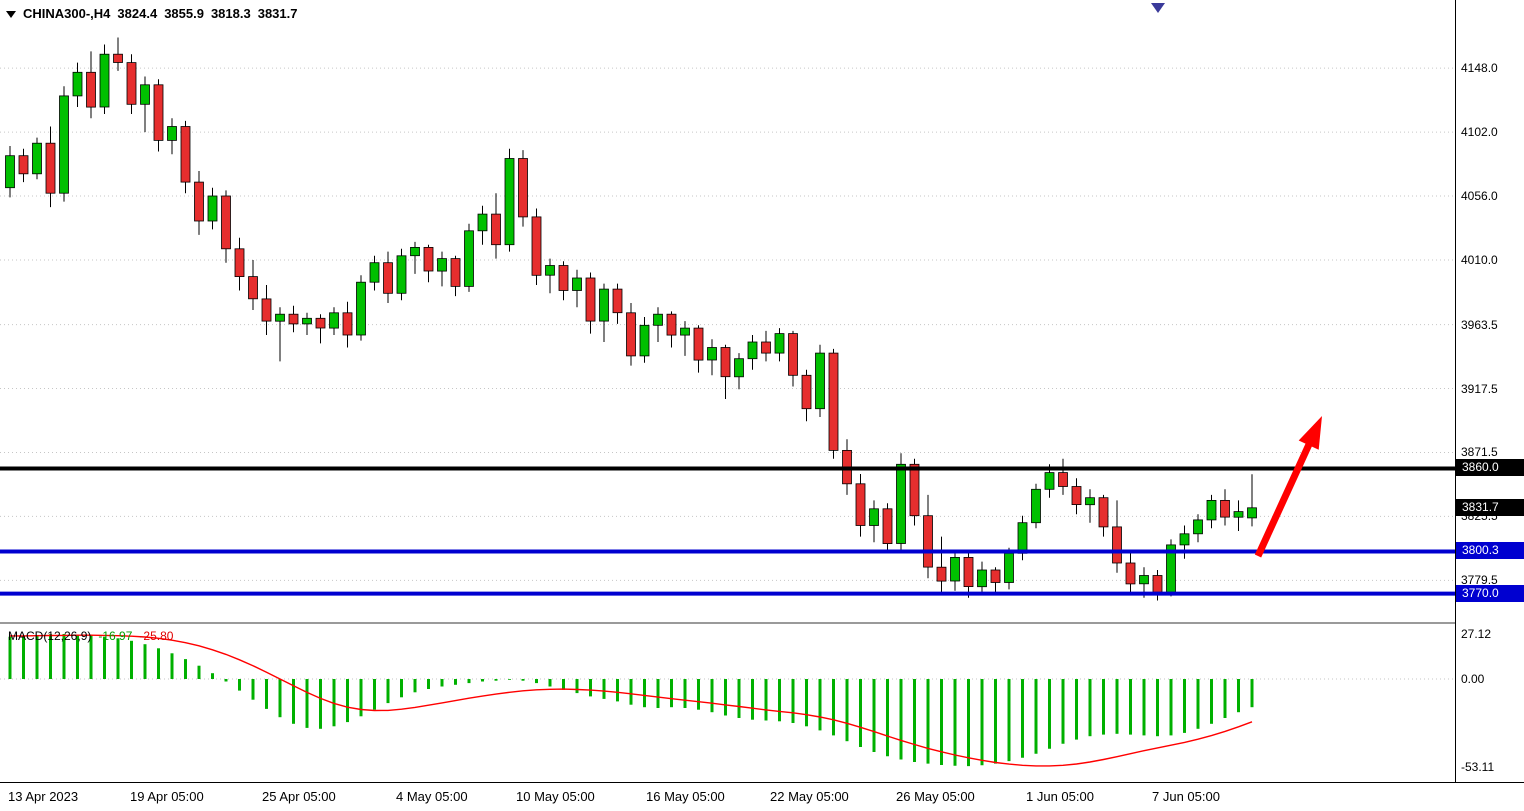 The image size is (1524, 811). Describe the element at coordinates (1478, 767) in the screenshot. I see `macd-tick-label: -53.11` at that location.